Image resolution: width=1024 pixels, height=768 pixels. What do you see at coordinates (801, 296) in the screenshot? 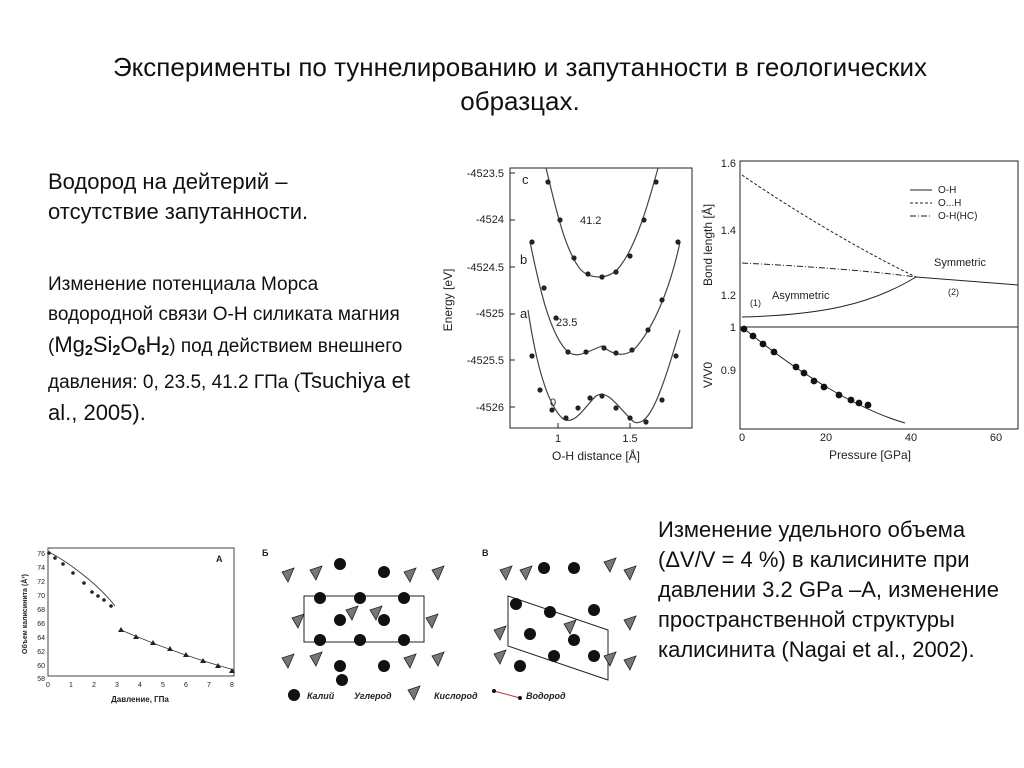
I see `label-asymmetric: Asymmetric` at bounding box center [801, 296].